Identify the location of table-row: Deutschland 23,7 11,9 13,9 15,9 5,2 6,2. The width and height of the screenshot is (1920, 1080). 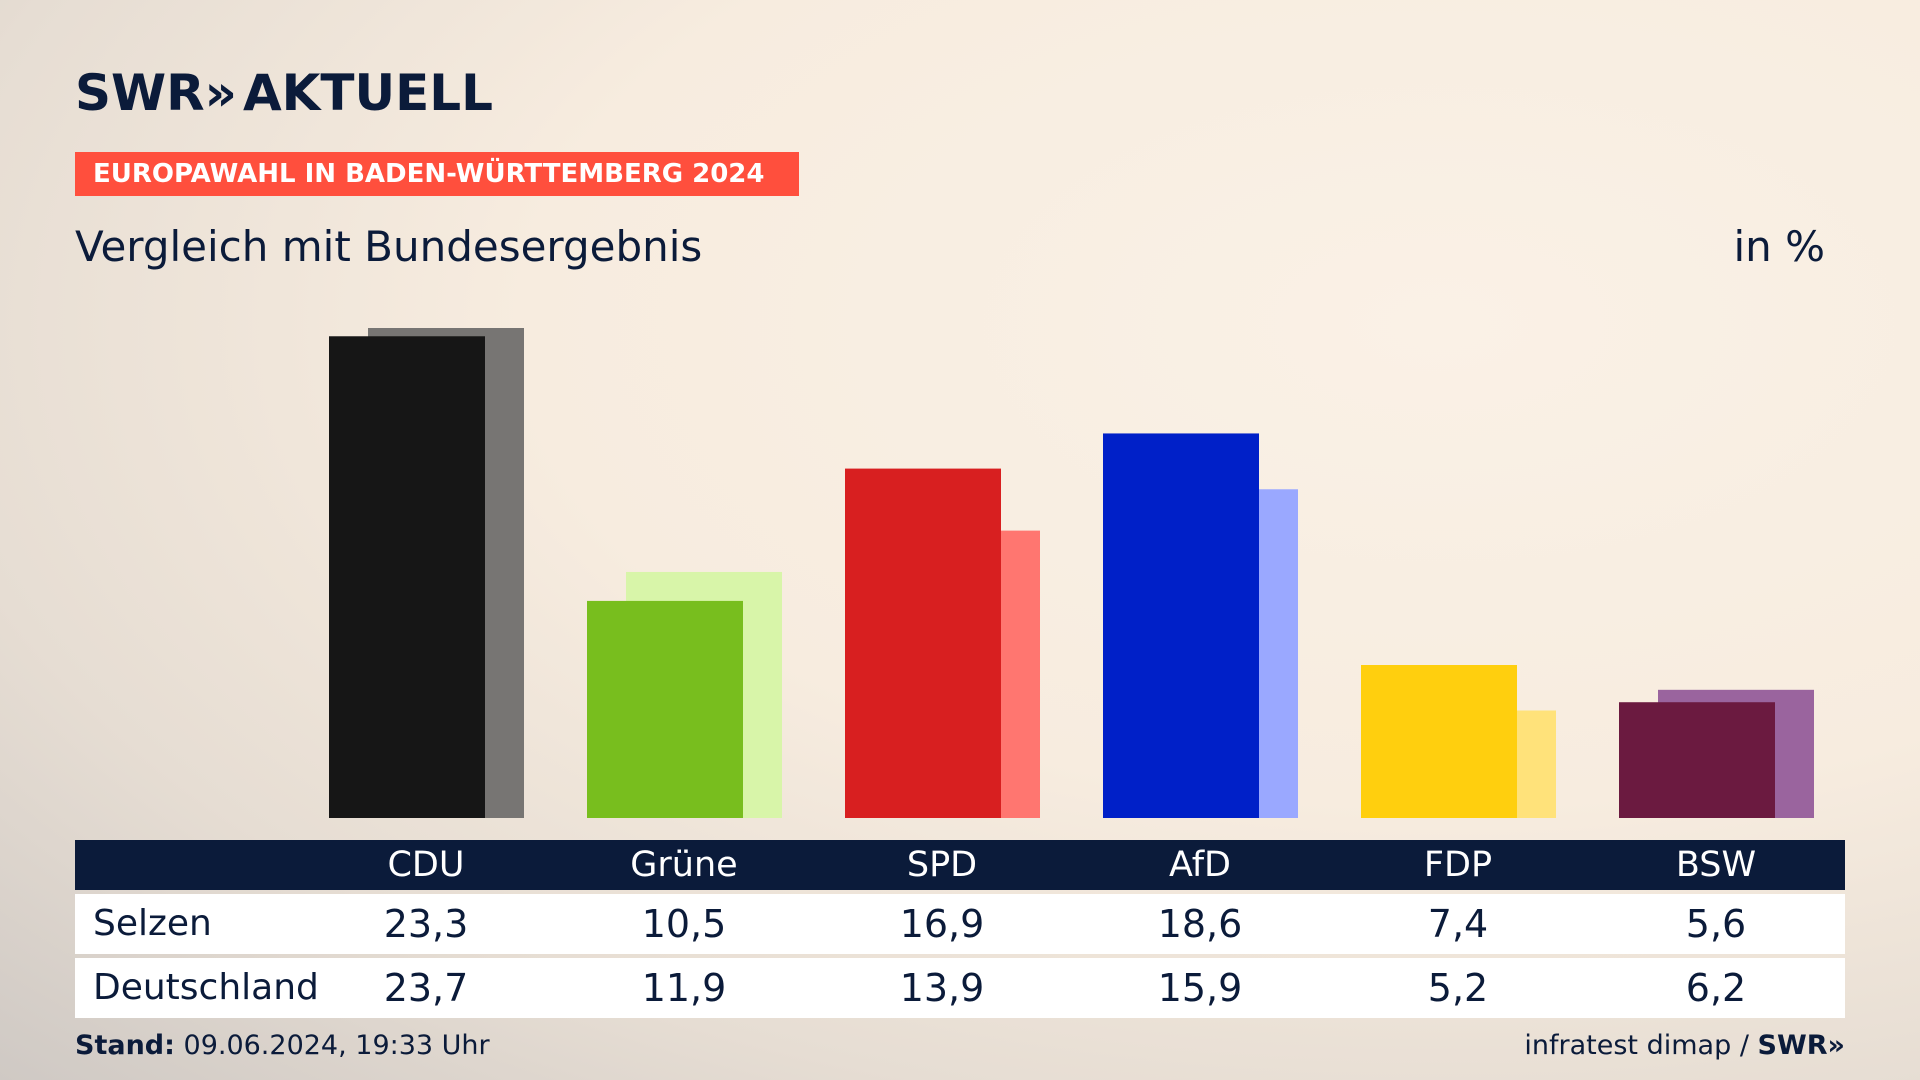
(960, 988).